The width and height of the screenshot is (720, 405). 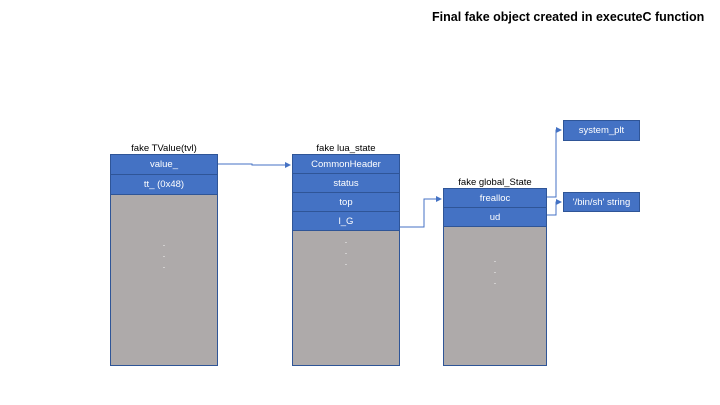 What do you see at coordinates (495, 272) in the screenshot?
I see `global-state-ellipsis: · · ·` at bounding box center [495, 272].